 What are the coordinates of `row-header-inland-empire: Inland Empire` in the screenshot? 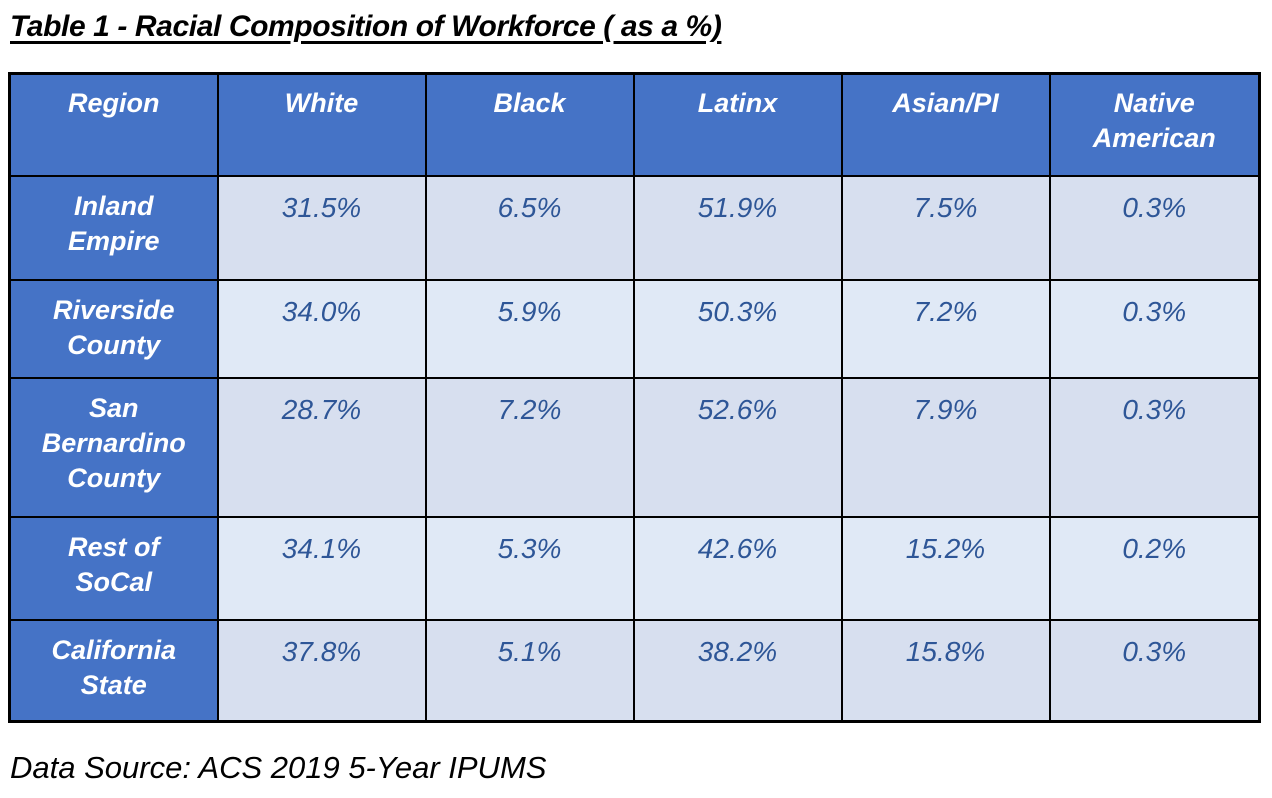 It's located at (113, 227).